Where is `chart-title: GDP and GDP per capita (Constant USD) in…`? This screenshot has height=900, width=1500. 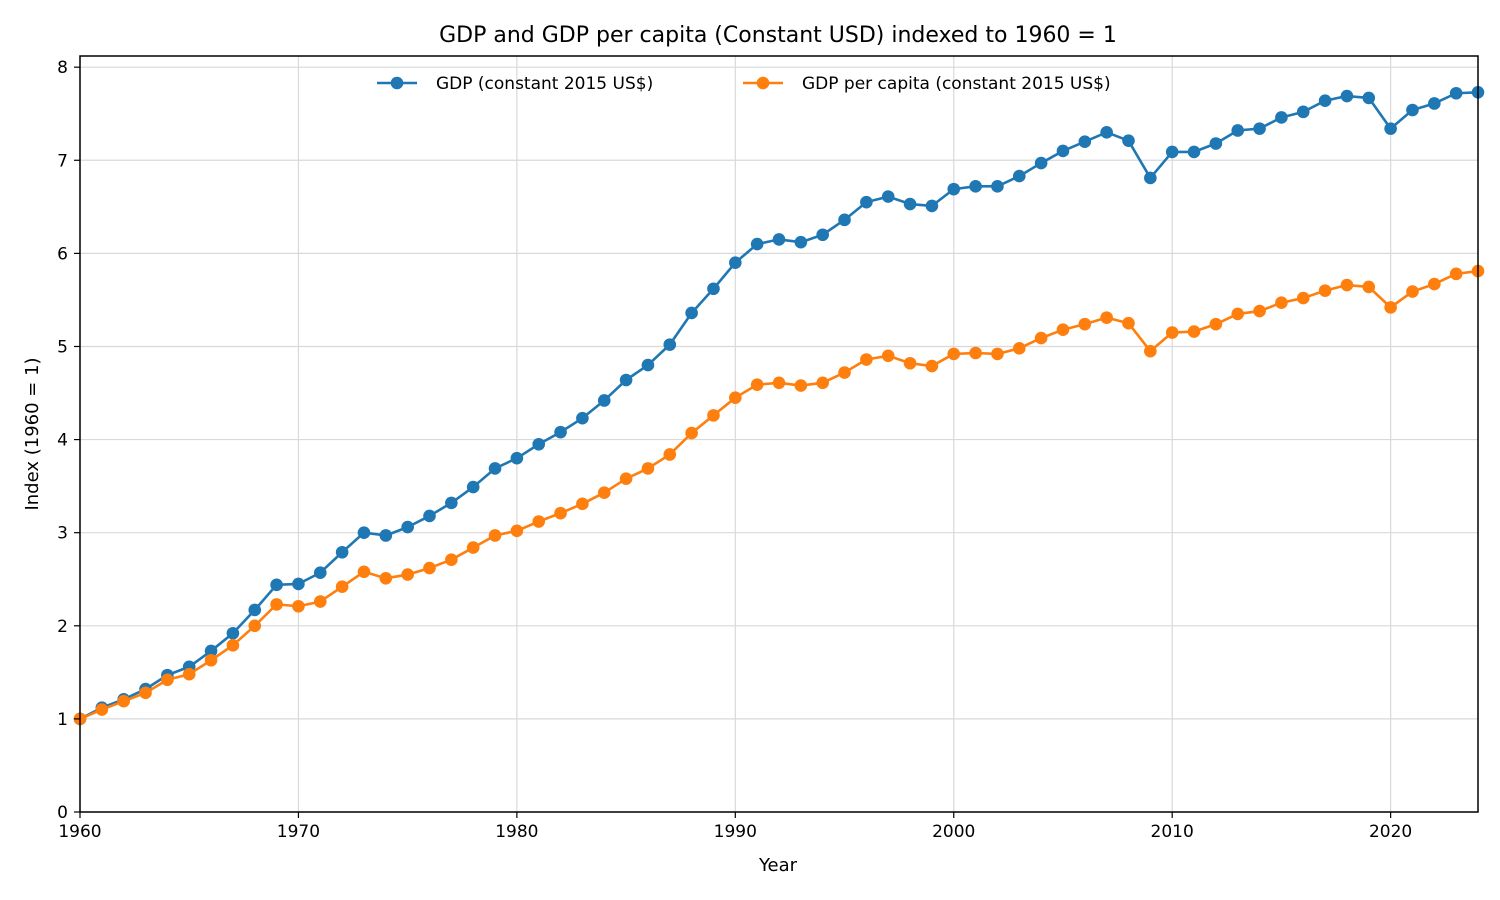 chart-title: GDP and GDP per capita (Constant USD) in… is located at coordinates (778, 35).